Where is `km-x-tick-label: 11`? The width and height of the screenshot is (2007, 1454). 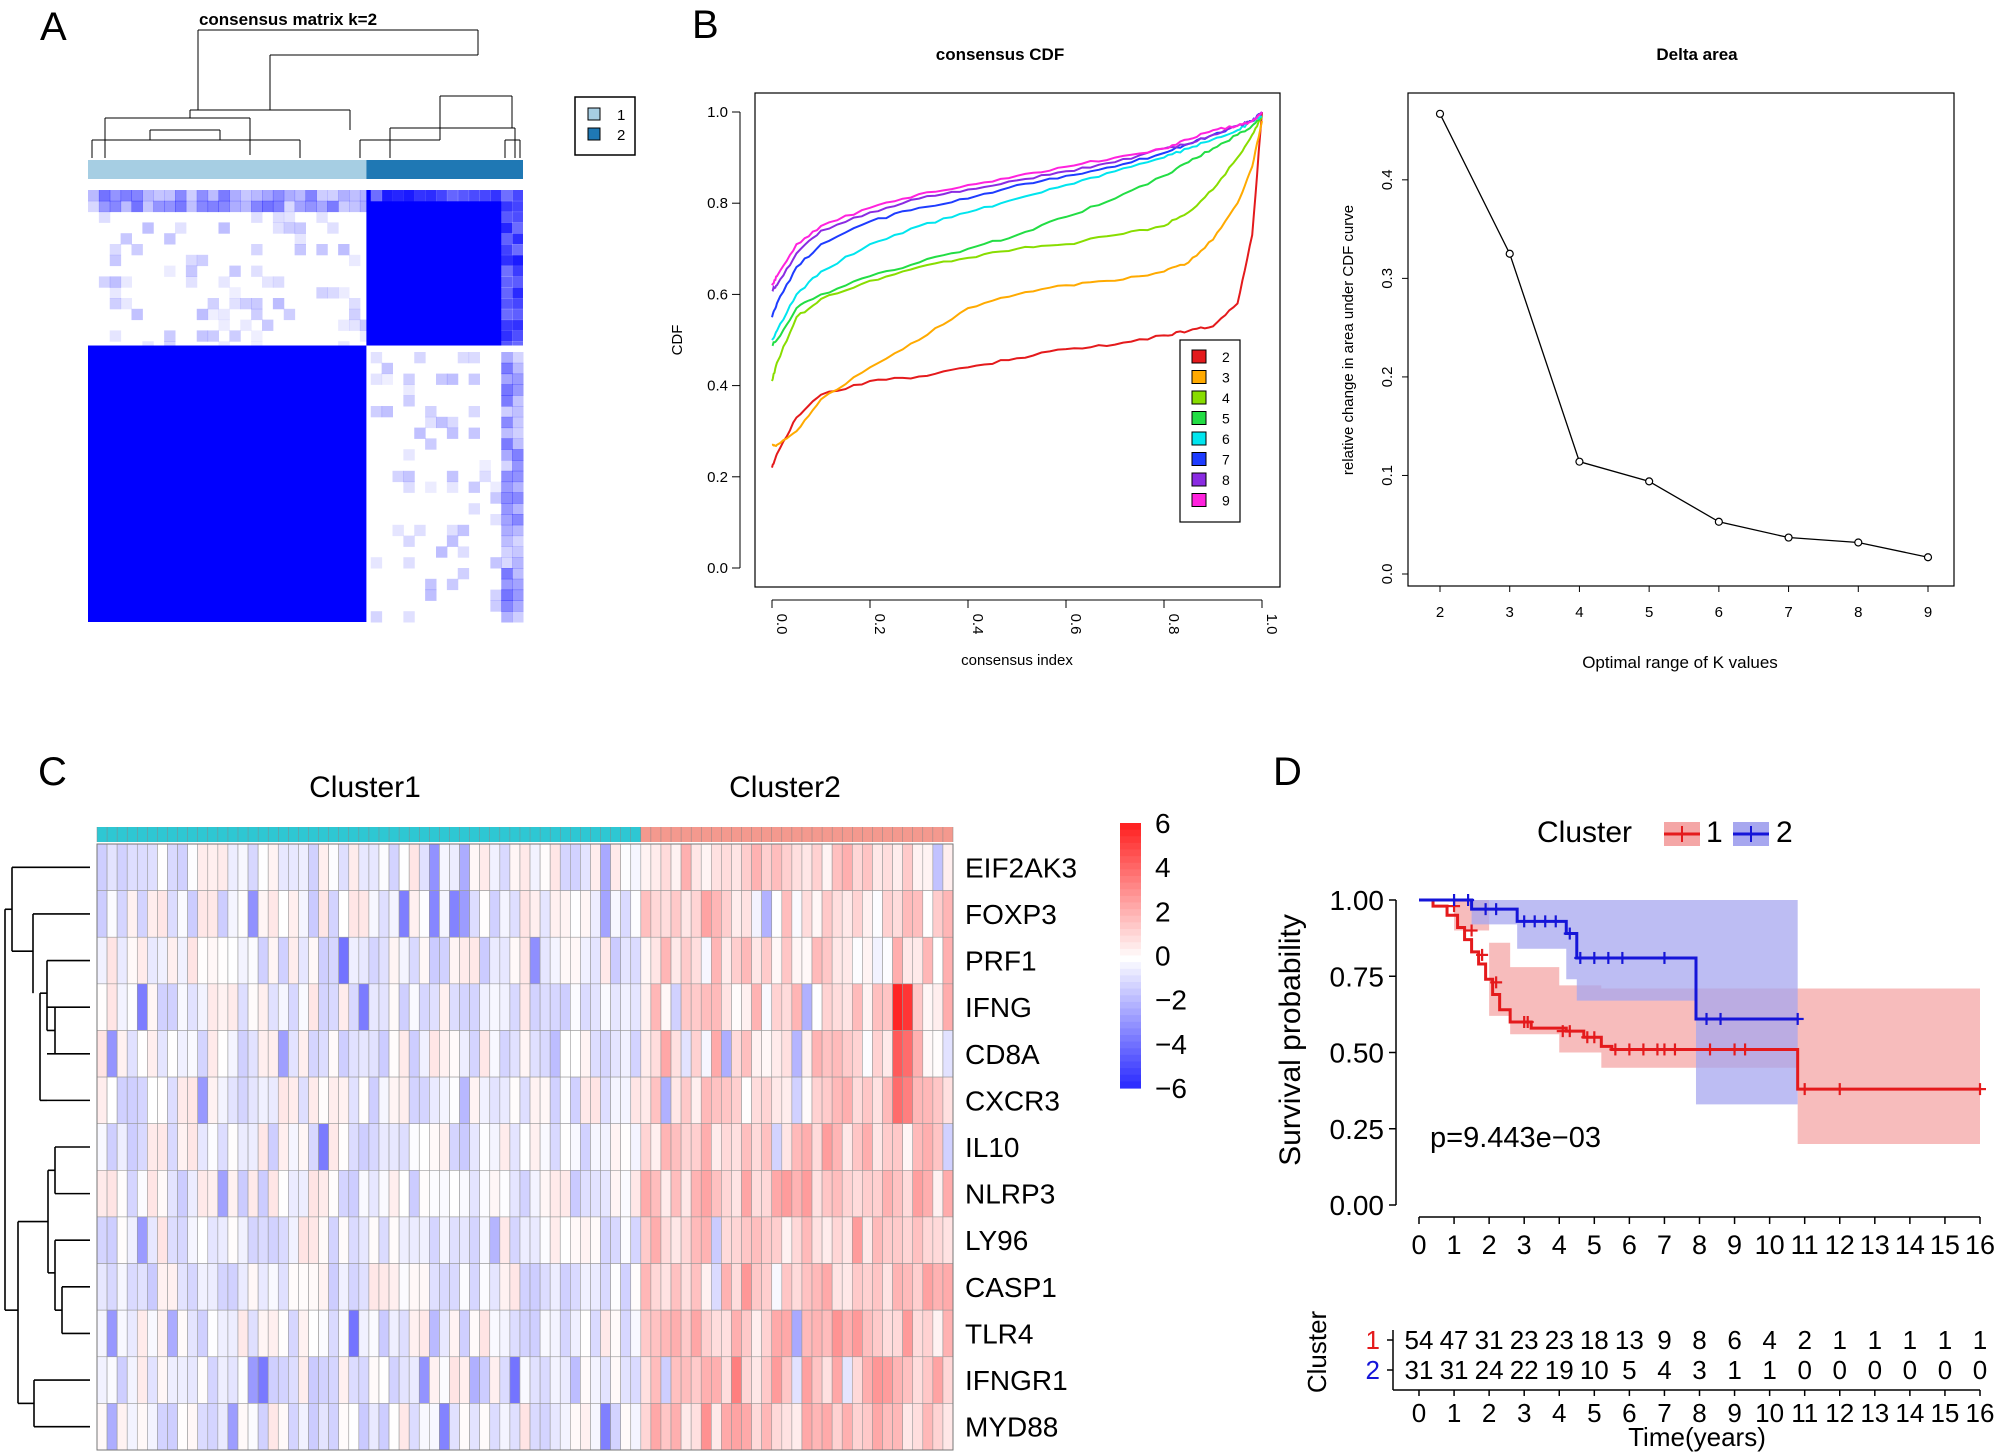 km-x-tick-label: 11 is located at coordinates (1805, 1245).